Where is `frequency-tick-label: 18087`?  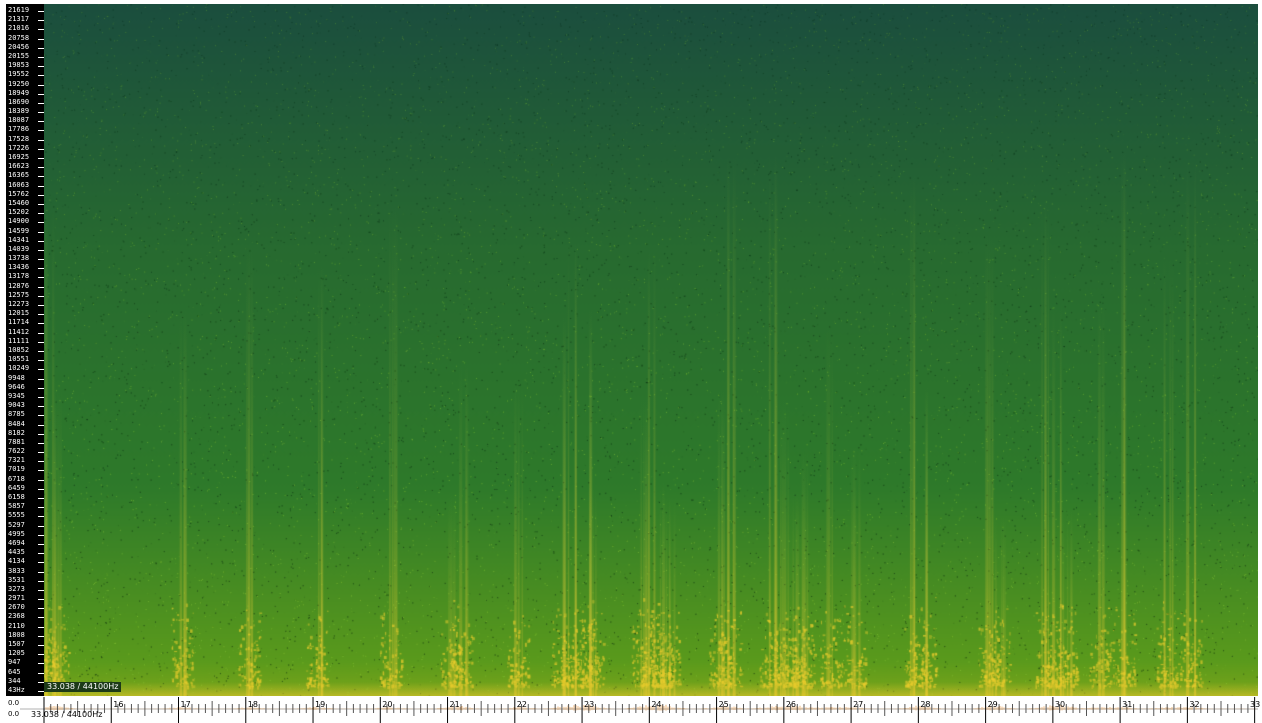 frequency-tick-label: 18087 is located at coordinates (22, 120).